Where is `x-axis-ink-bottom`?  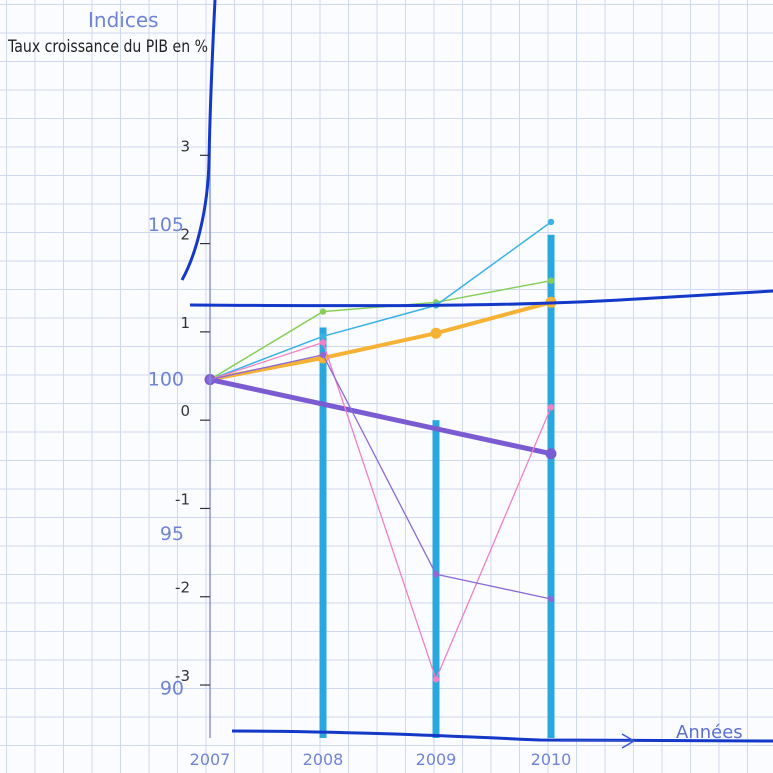
x-axis-ink-bottom is located at coordinates (502, 736).